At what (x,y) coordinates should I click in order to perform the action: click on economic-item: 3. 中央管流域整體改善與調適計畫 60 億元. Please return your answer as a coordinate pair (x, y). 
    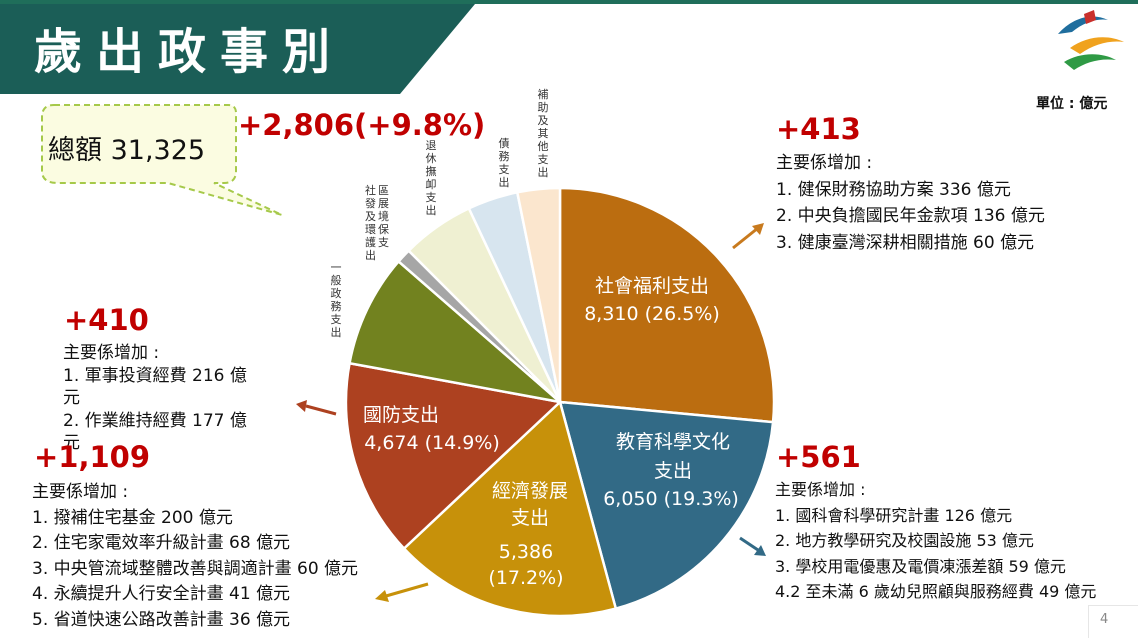
    Looking at the image, I should click on (195, 568).